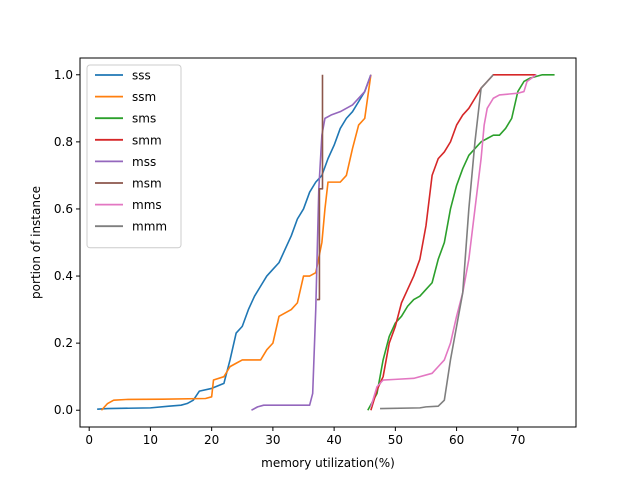  I want to click on y-tick-label: 0.8, so click(63, 142).